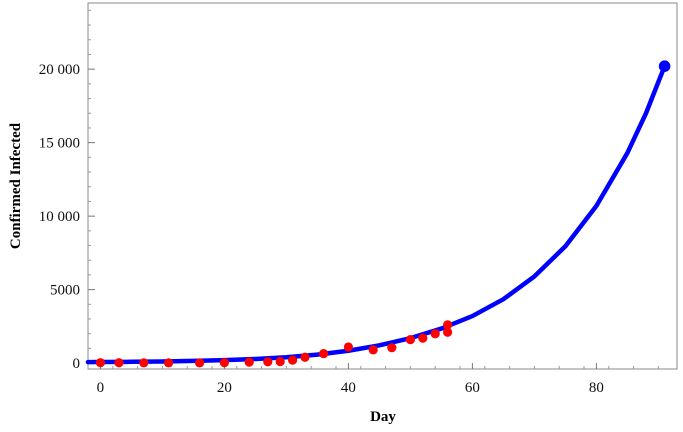  What do you see at coordinates (373, 379) in the screenshot?
I see `x-ticks: 0 20 40 60 80` at bounding box center [373, 379].